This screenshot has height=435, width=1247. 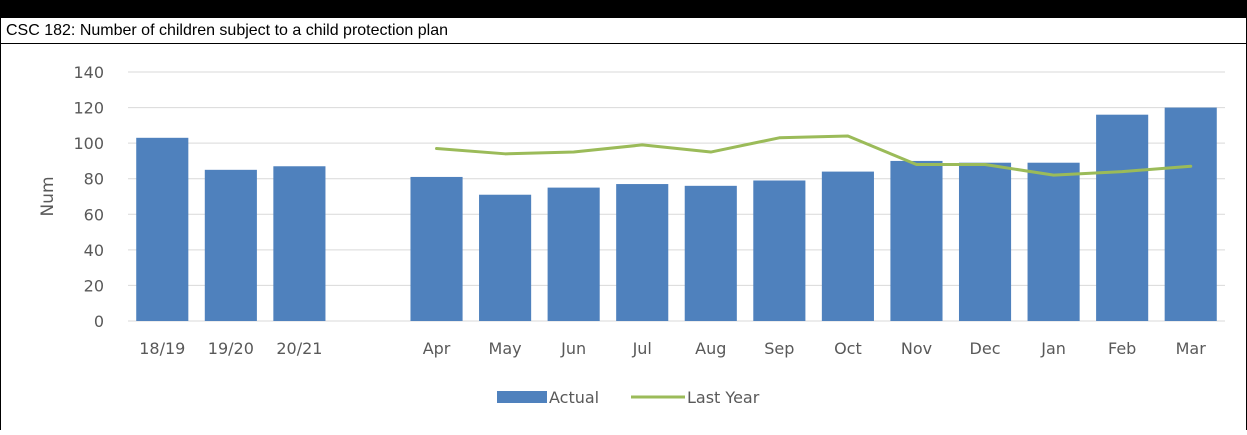 I want to click on y-tick-label: 100, so click(x=88, y=143).